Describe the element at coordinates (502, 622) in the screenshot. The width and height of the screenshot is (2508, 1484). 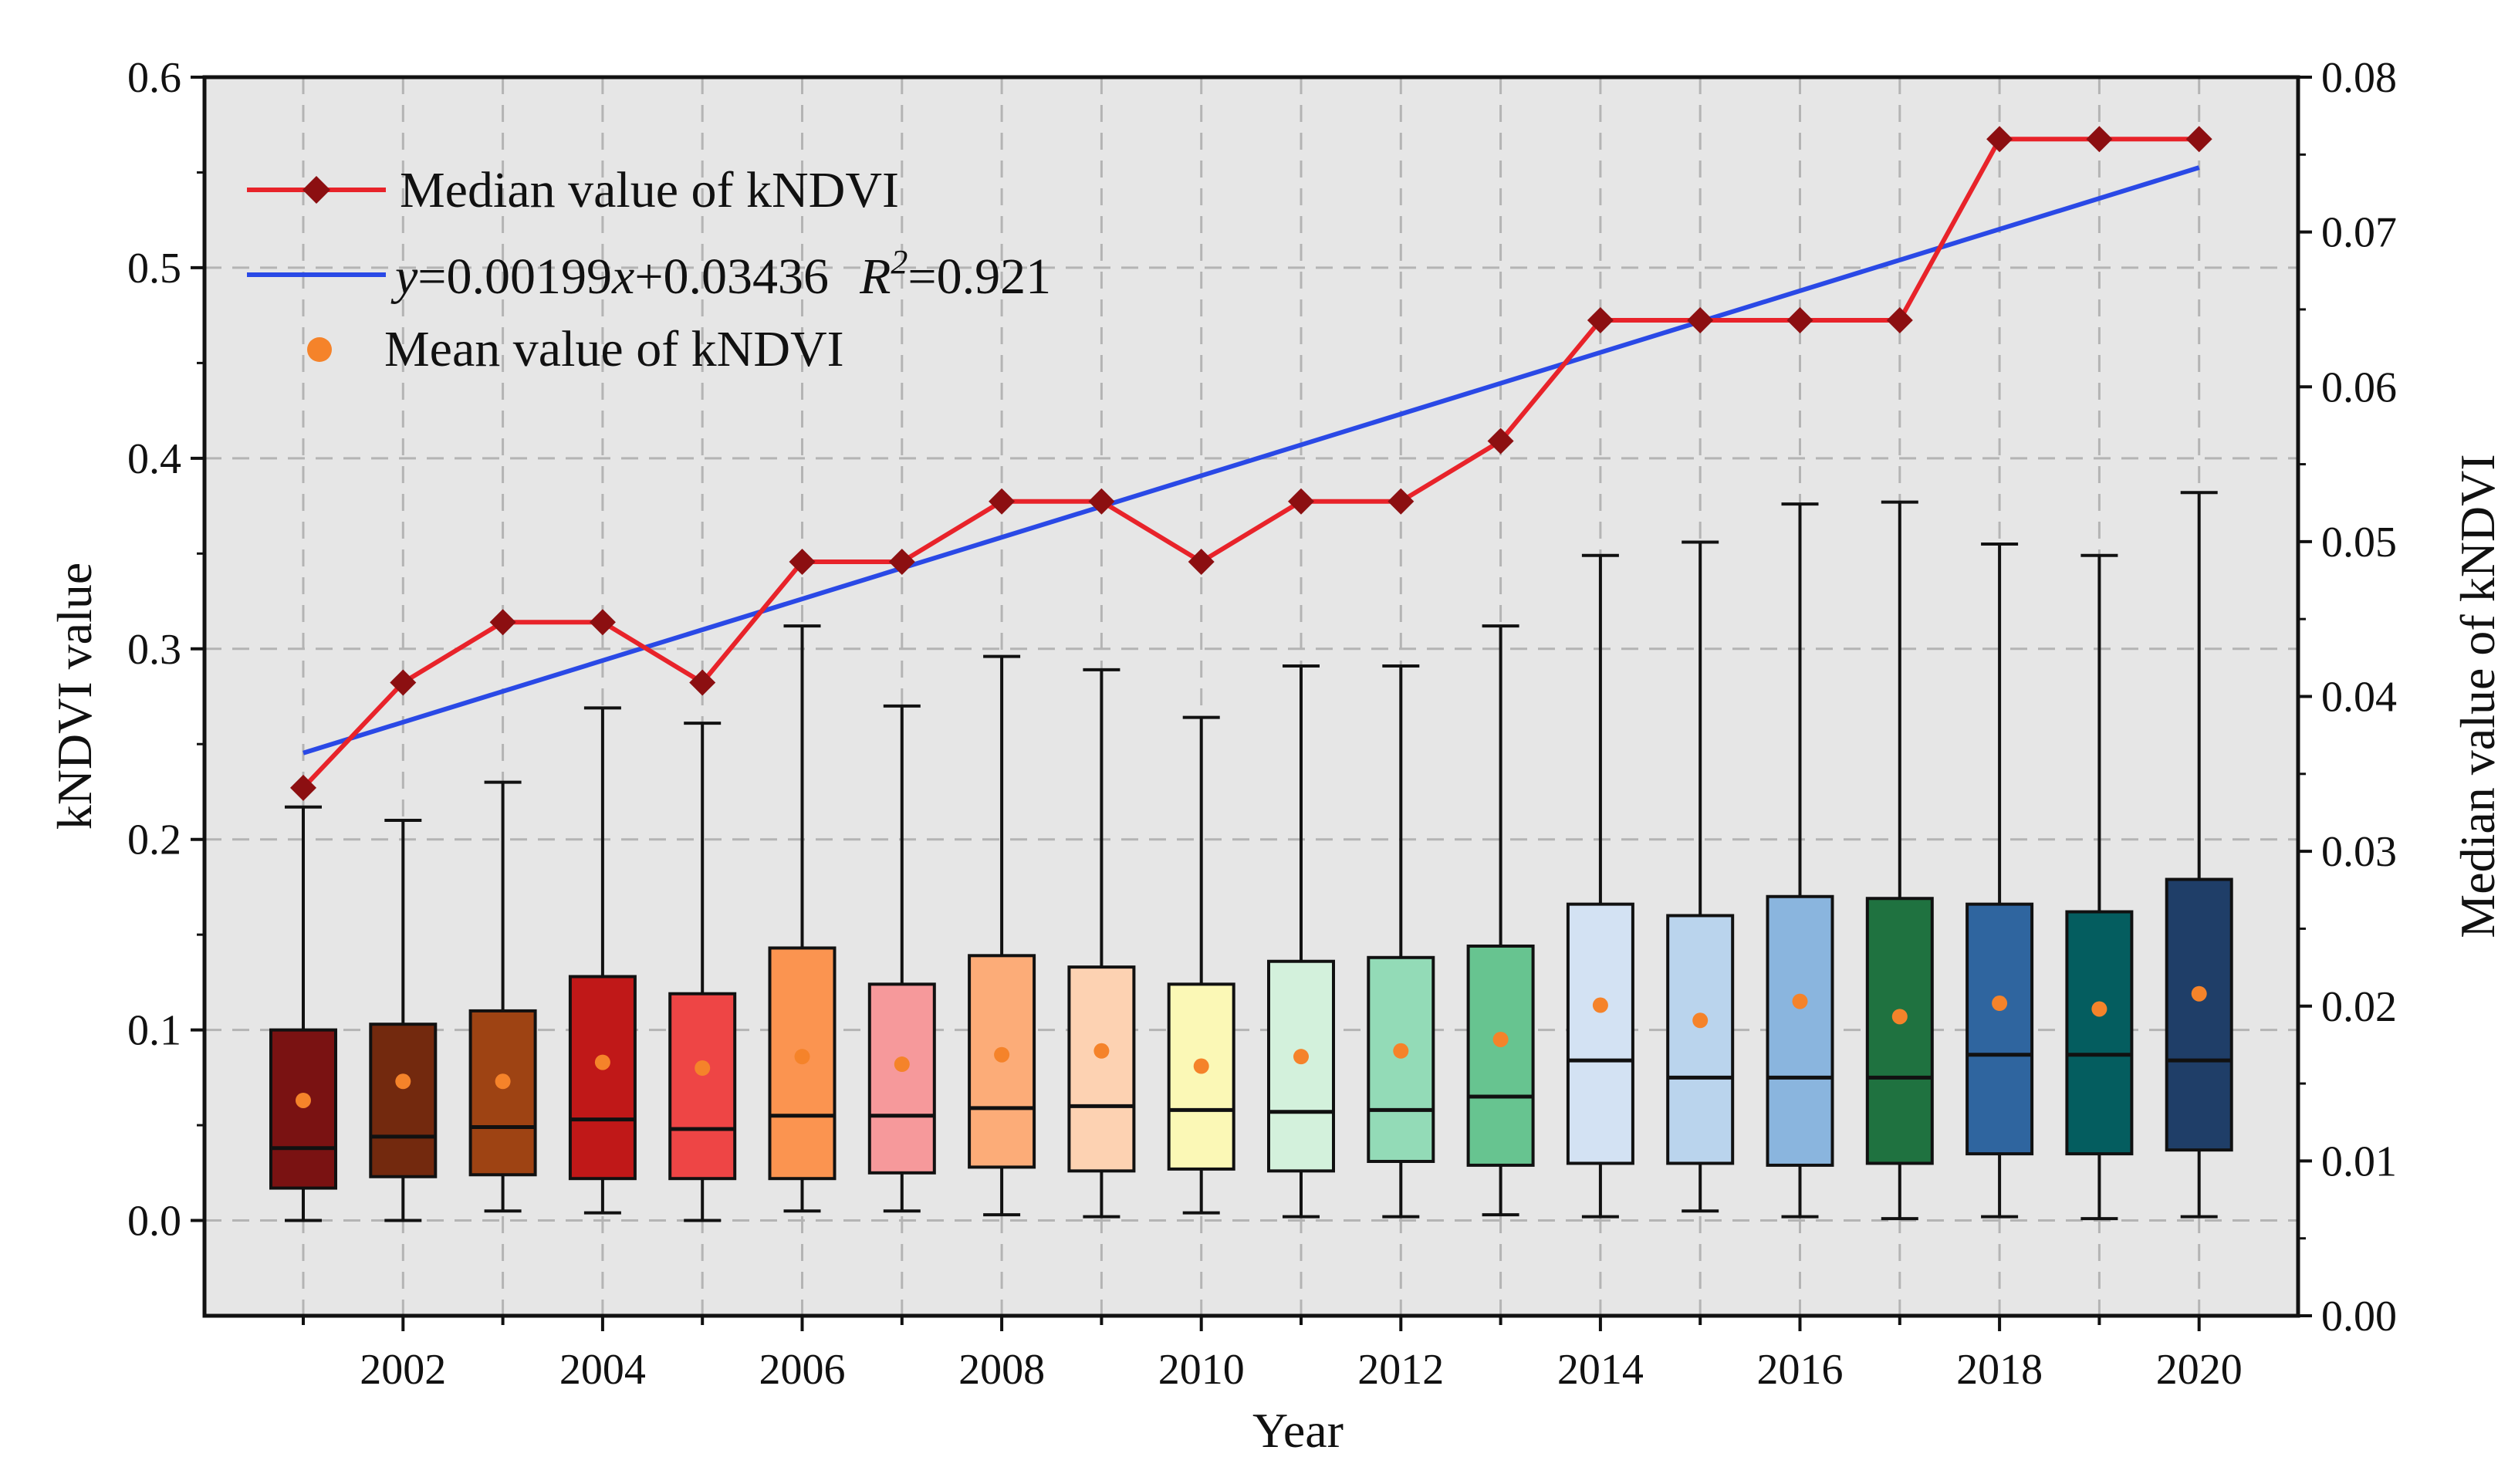
I see `median-marker-2003` at that location.